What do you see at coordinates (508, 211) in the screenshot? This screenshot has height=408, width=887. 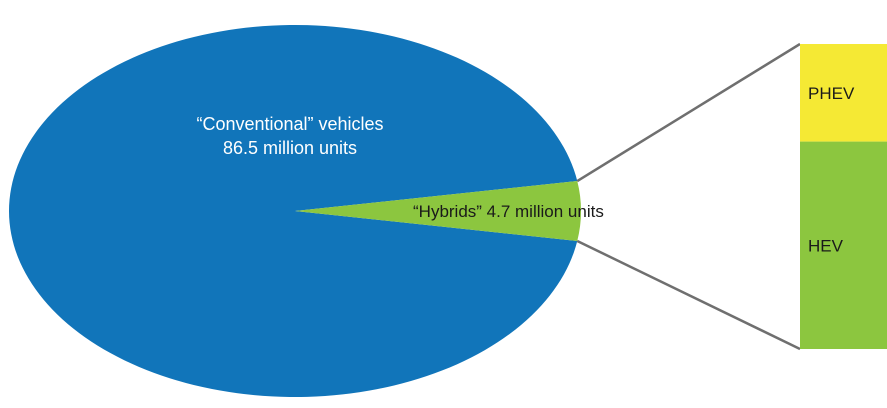 I see `slice-label-hybrids: “Hybrids” 4.7 million units` at bounding box center [508, 211].